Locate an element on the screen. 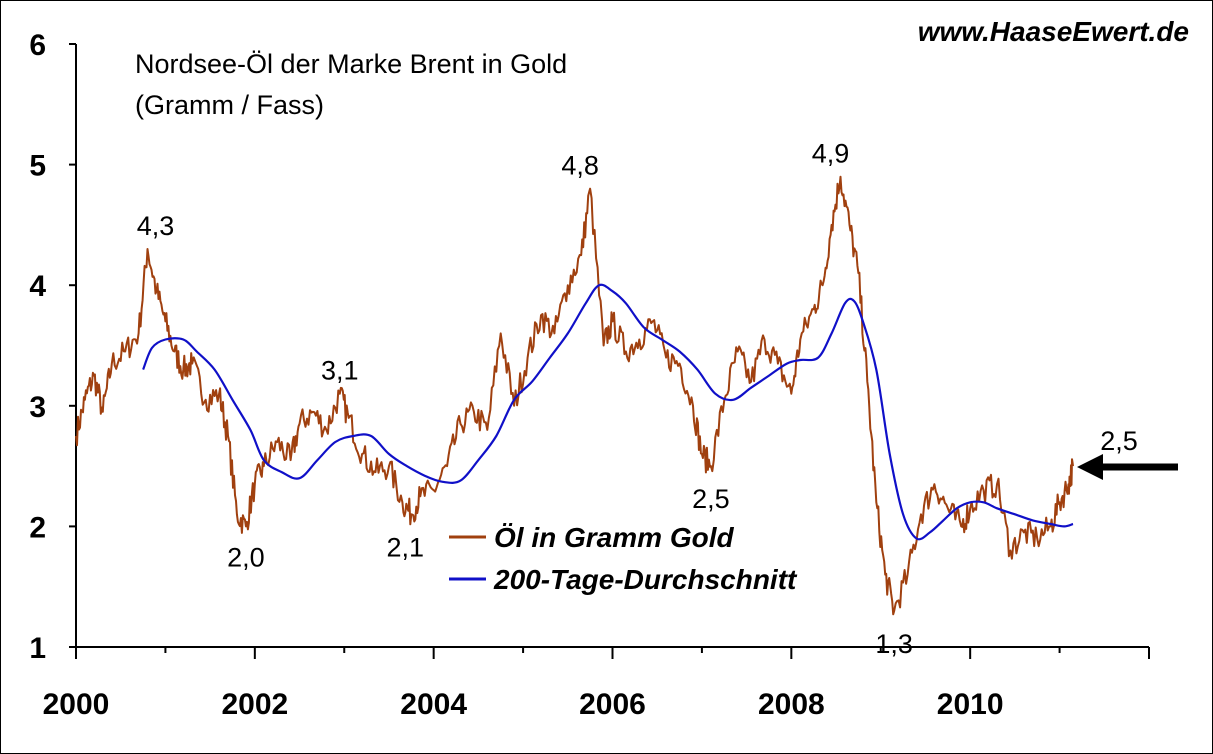 Image resolution: width=1213 pixels, height=754 pixels. arrow-head is located at coordinates (1090, 467).